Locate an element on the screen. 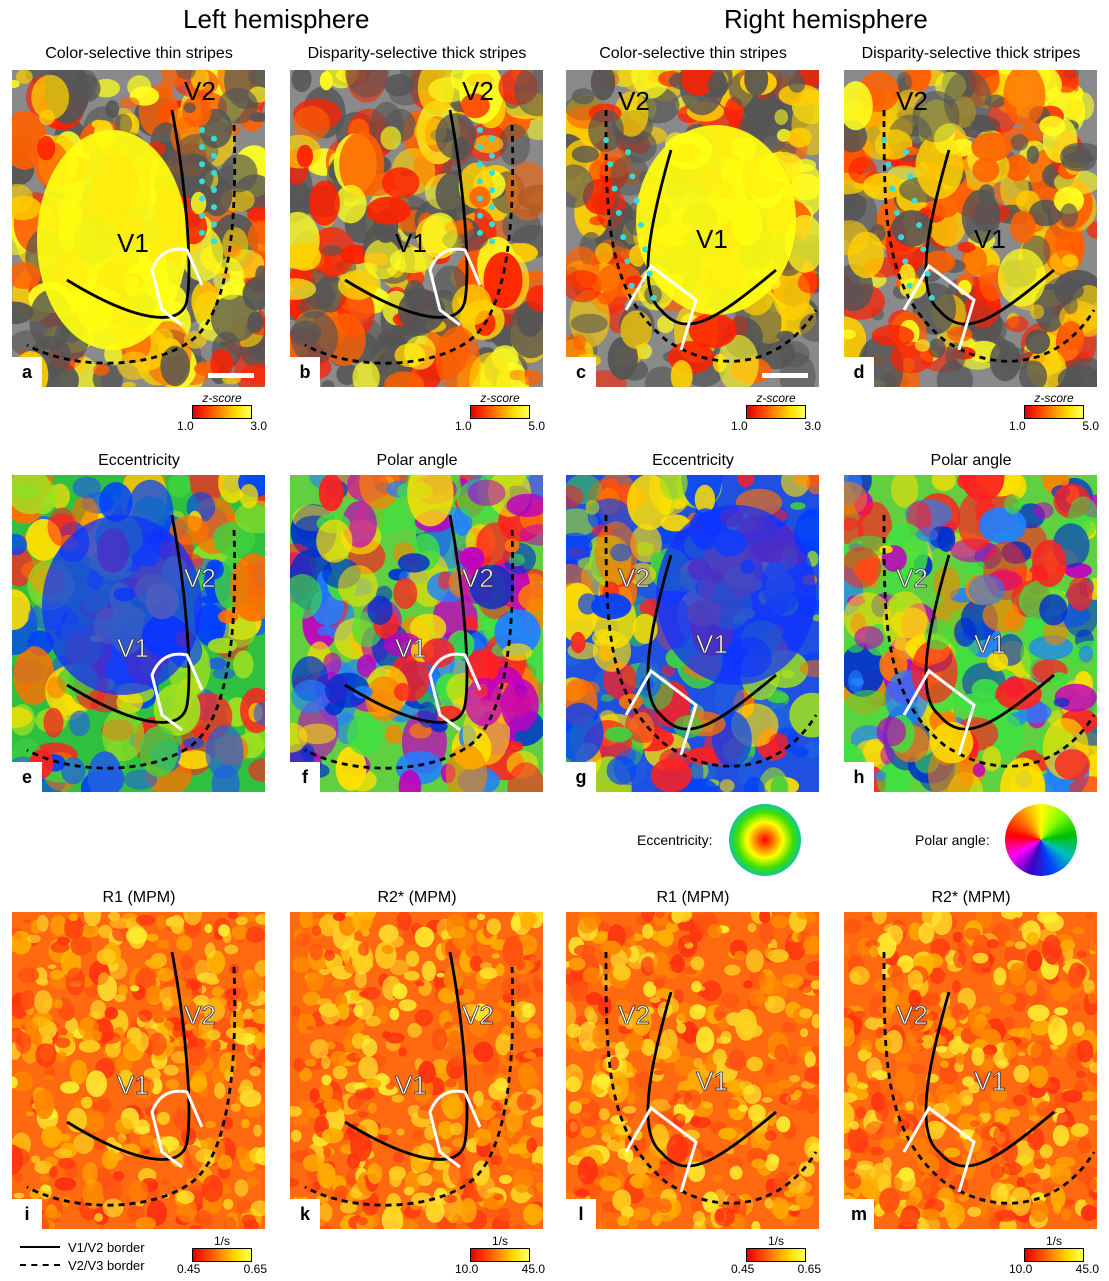 Image resolution: width=1109 pixels, height=1281 pixels. legend-solid-label: V1/V2 border is located at coordinates (106, 1247).